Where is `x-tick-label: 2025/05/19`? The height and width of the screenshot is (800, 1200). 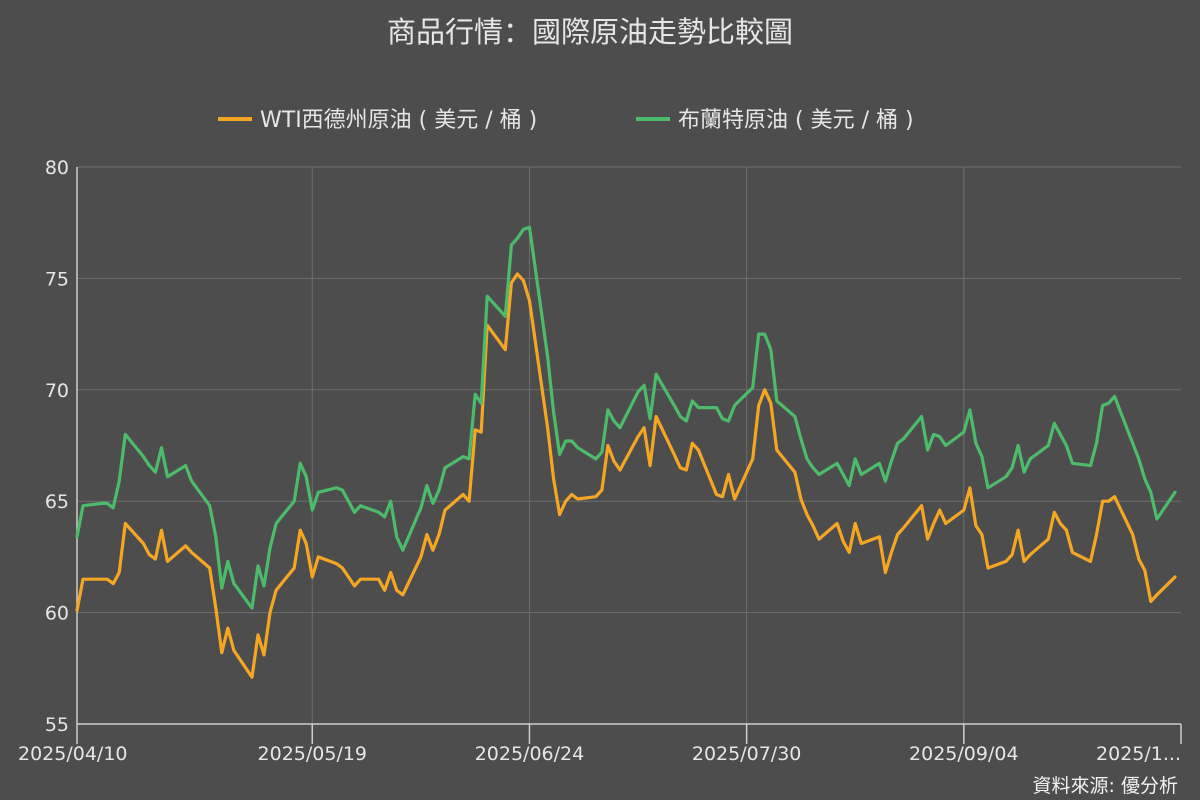
x-tick-label: 2025/05/19 is located at coordinates (313, 754).